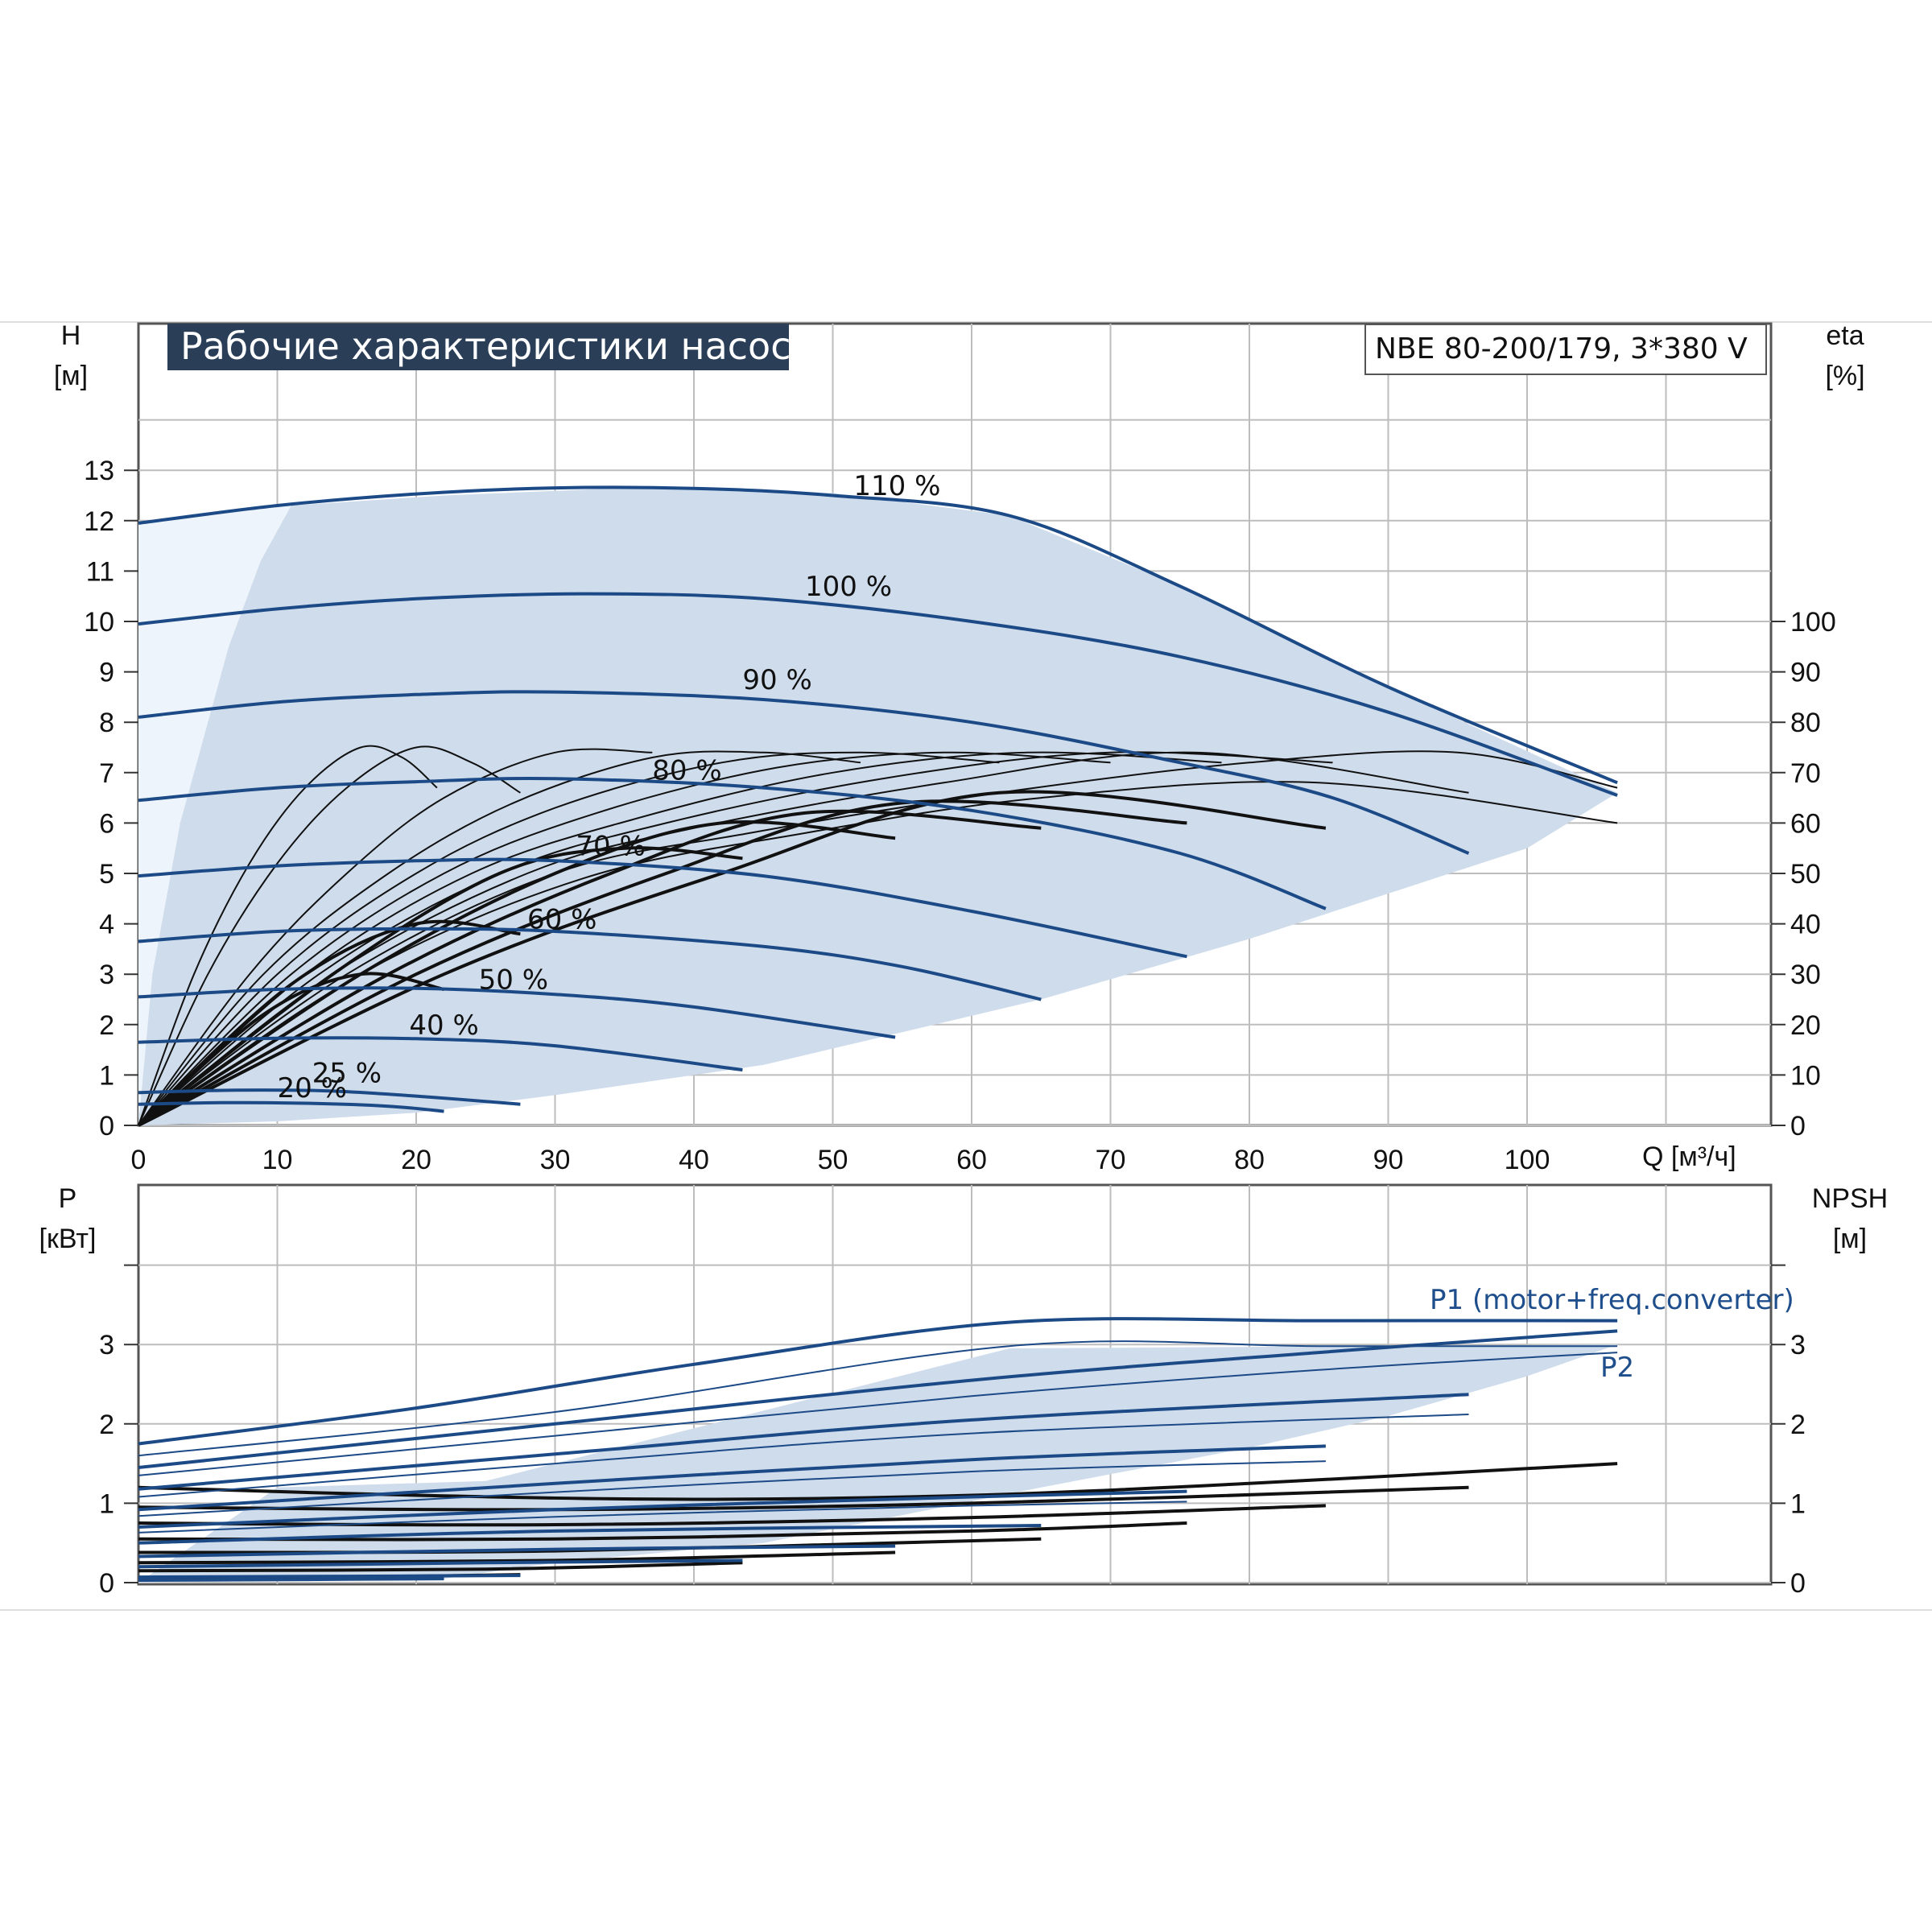 The height and width of the screenshot is (1932, 1932). I want to click on head-y-tick-label: 8, so click(106, 723).